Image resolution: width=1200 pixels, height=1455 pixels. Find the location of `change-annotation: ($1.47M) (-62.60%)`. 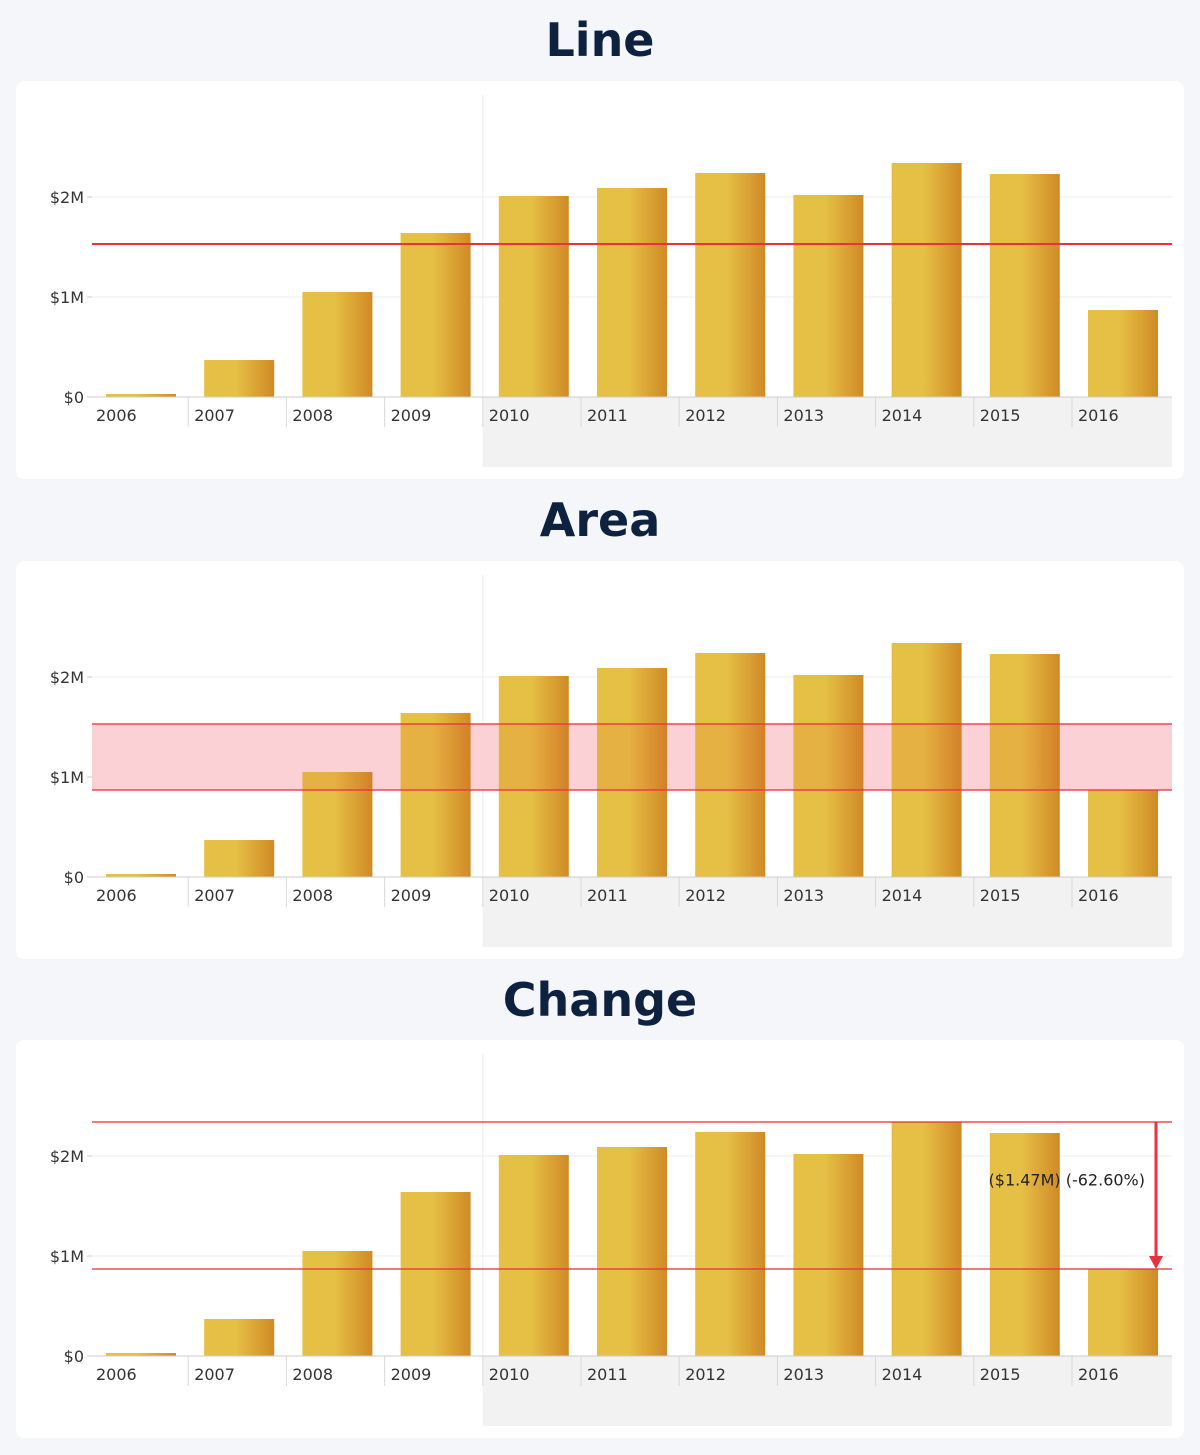

change-annotation: ($1.47M) (-62.60%) is located at coordinates (1067, 1180).